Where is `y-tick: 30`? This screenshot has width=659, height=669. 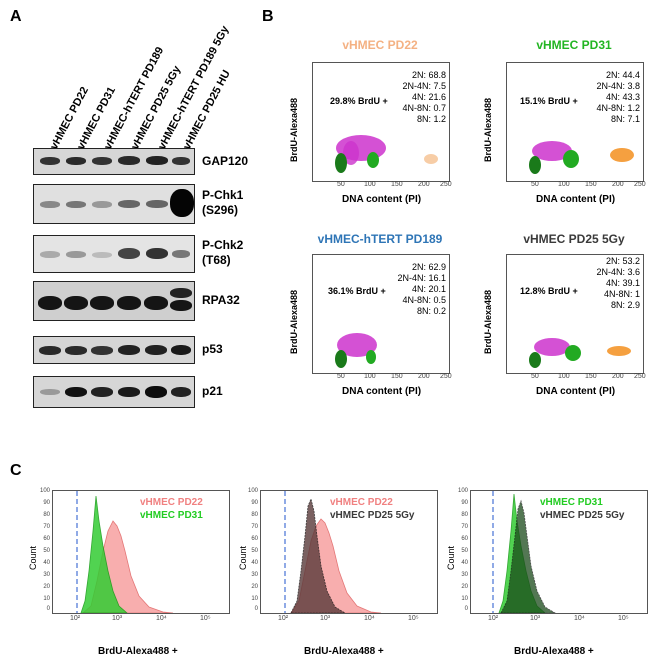
y-tick: 30 is located at coordinates (46, 575).